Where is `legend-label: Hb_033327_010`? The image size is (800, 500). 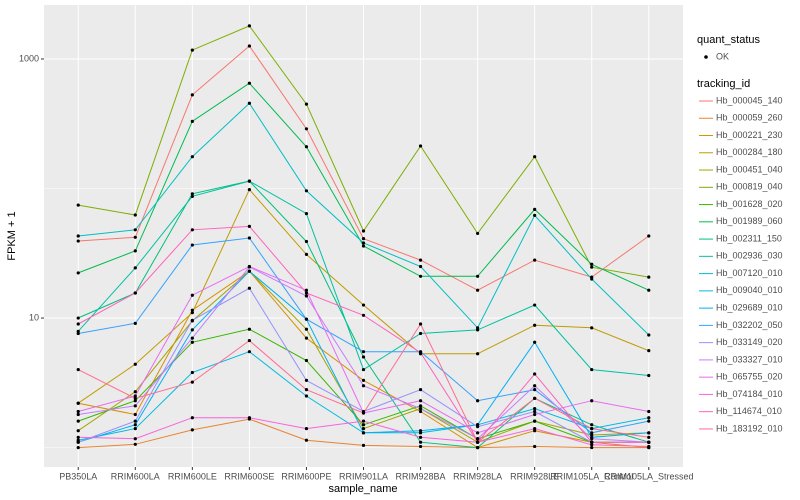
legend-label: Hb_033327_010 is located at coordinates (749, 359).